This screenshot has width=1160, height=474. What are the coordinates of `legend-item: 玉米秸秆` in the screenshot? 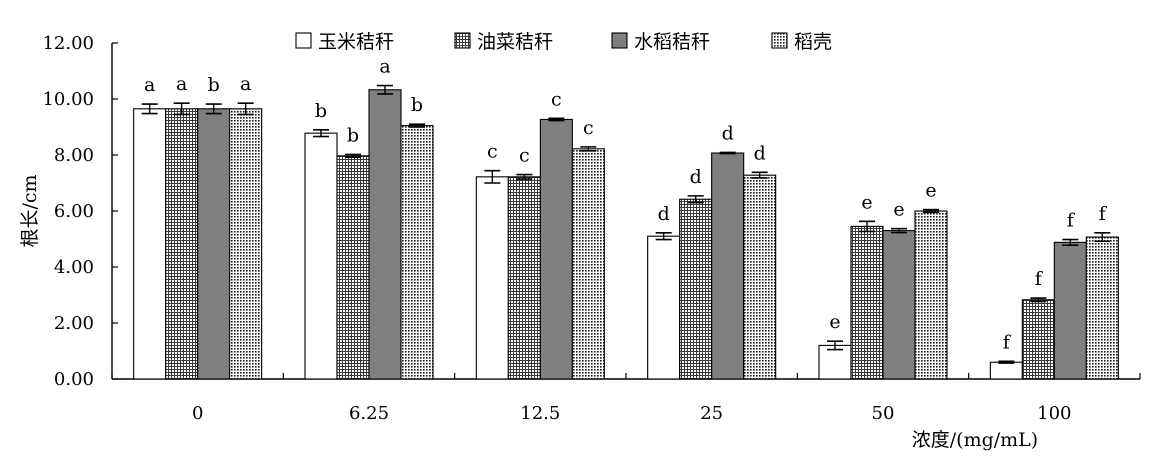 It's located at (344, 42).